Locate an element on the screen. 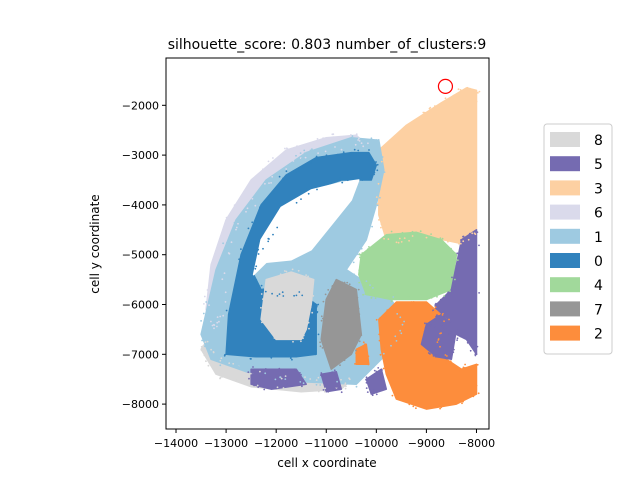 The image size is (640, 480). legend: 8 5 3 6 1 0 4 7 2 is located at coordinates (578, 239).